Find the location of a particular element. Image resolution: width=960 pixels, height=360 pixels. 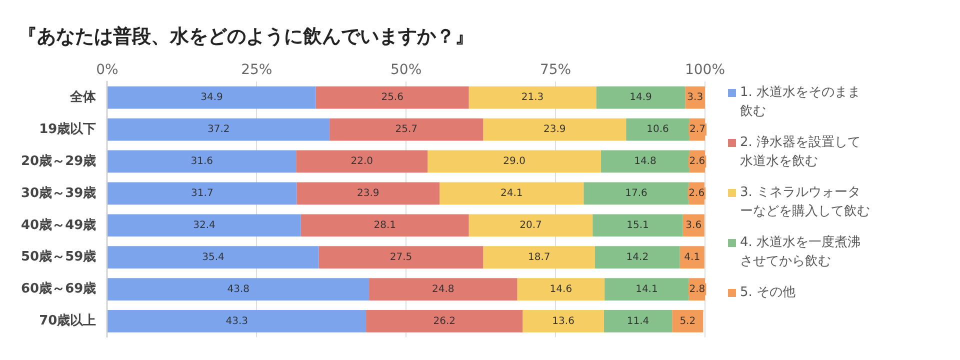

data-label: 25.6 is located at coordinates (392, 98).